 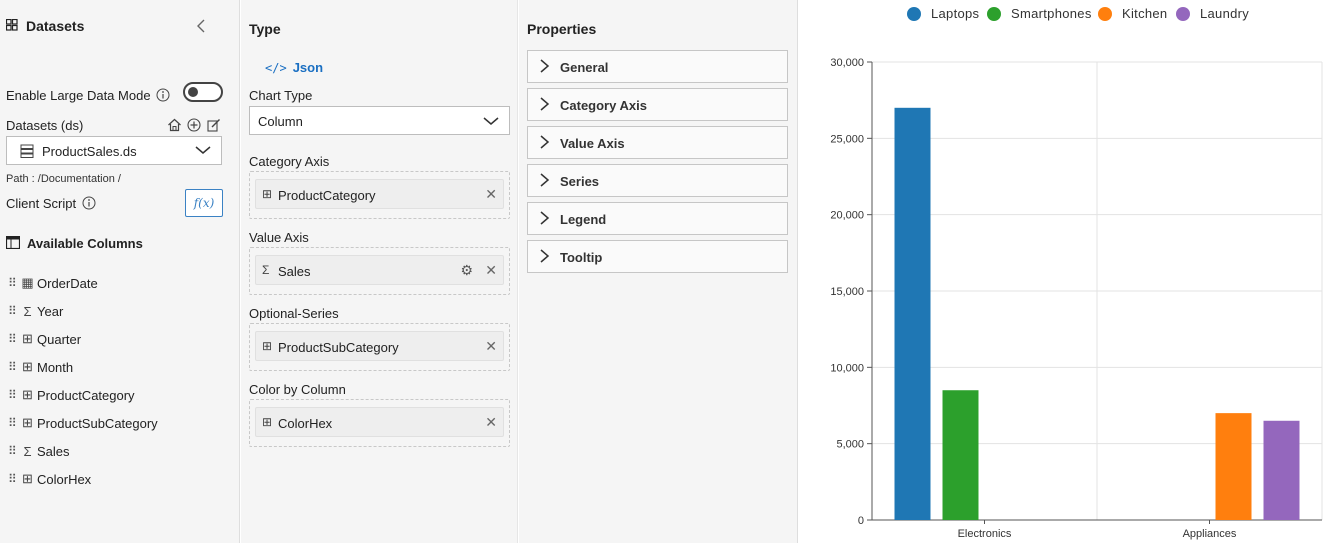 I want to click on chart-type-label: Chart Type, so click(x=281, y=95).